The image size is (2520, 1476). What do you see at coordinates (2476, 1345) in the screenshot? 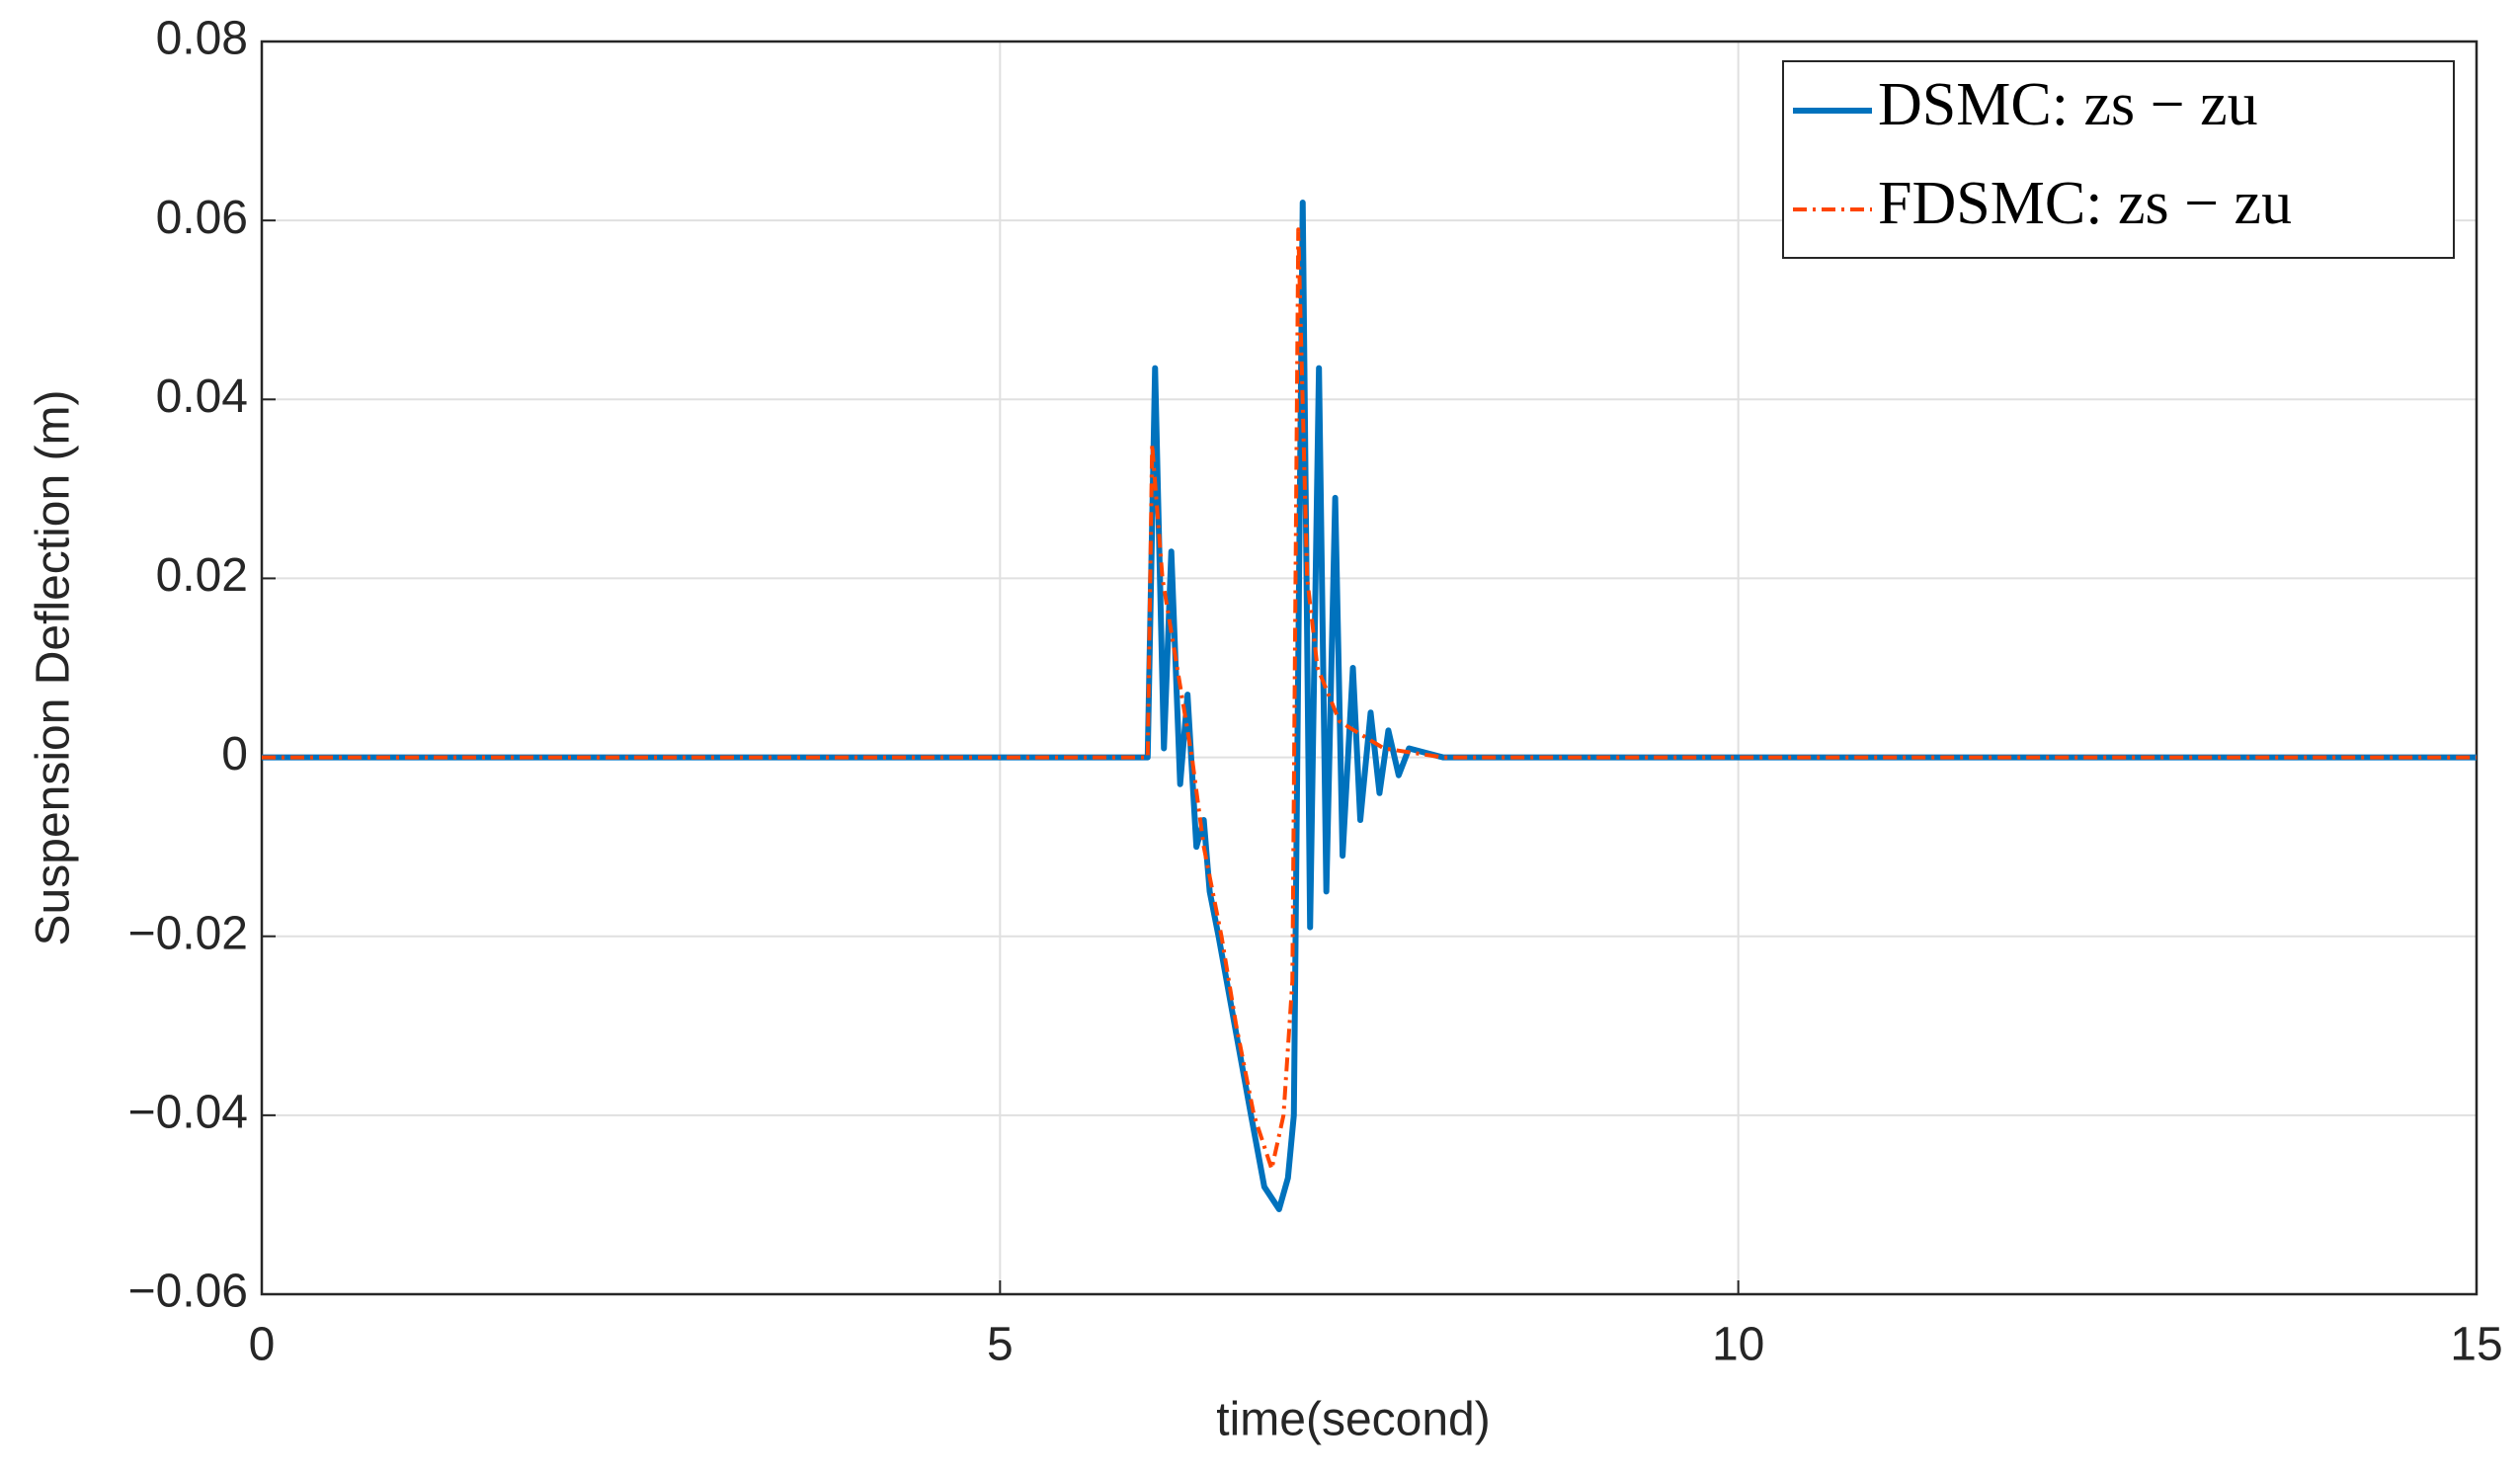
I see `x-tick-label: 15` at bounding box center [2476, 1345].